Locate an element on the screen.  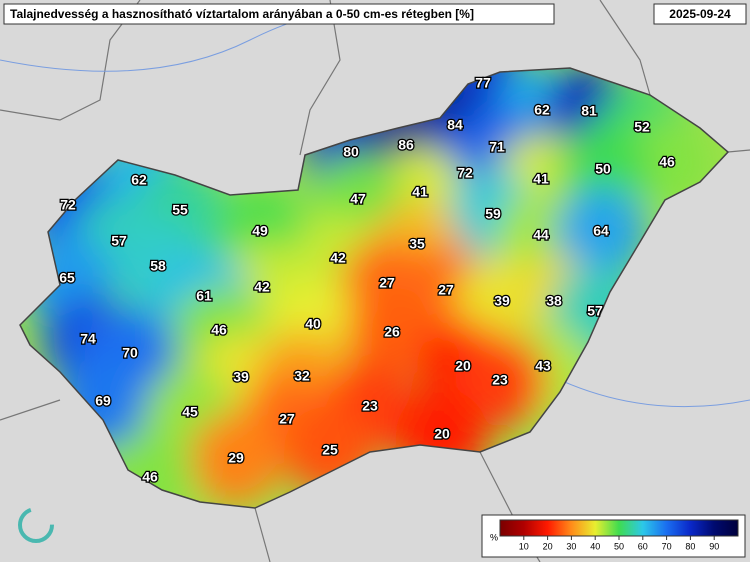
station-value: 26 is located at coordinates (392, 332).